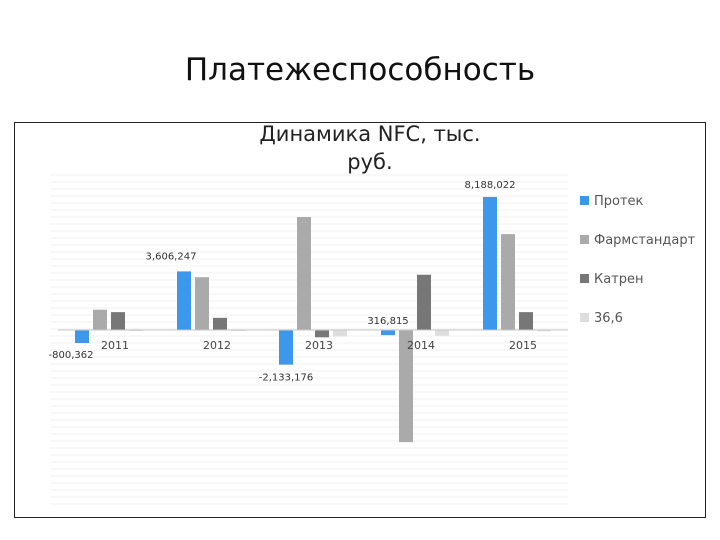 The width and height of the screenshot is (720, 540). I want to click on data-label: -2,133,176, so click(286, 378).